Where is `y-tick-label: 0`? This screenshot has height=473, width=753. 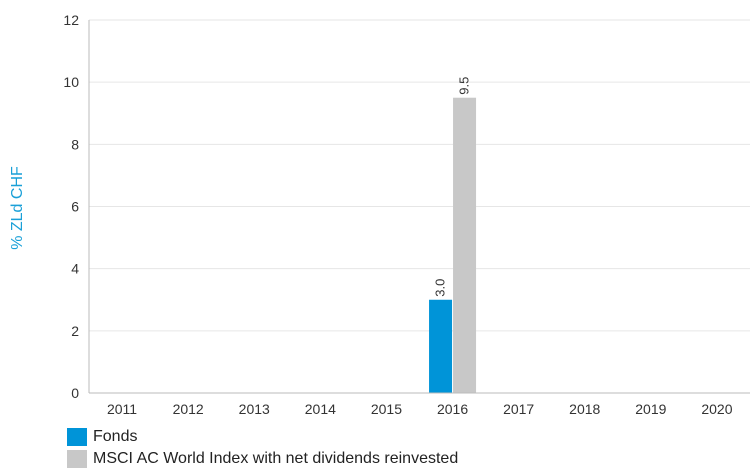 y-tick-label: 0 is located at coordinates (75, 393).